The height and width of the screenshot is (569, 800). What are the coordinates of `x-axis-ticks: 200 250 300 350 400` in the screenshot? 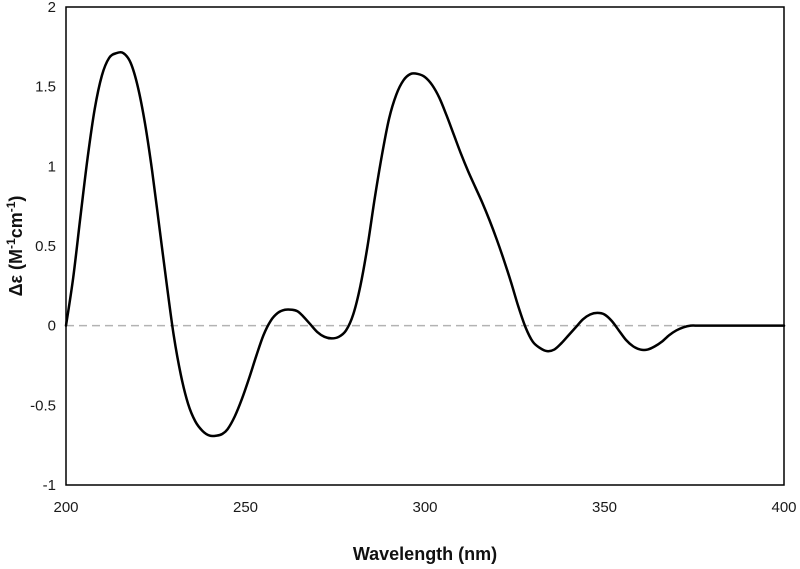 It's located at (424, 507).